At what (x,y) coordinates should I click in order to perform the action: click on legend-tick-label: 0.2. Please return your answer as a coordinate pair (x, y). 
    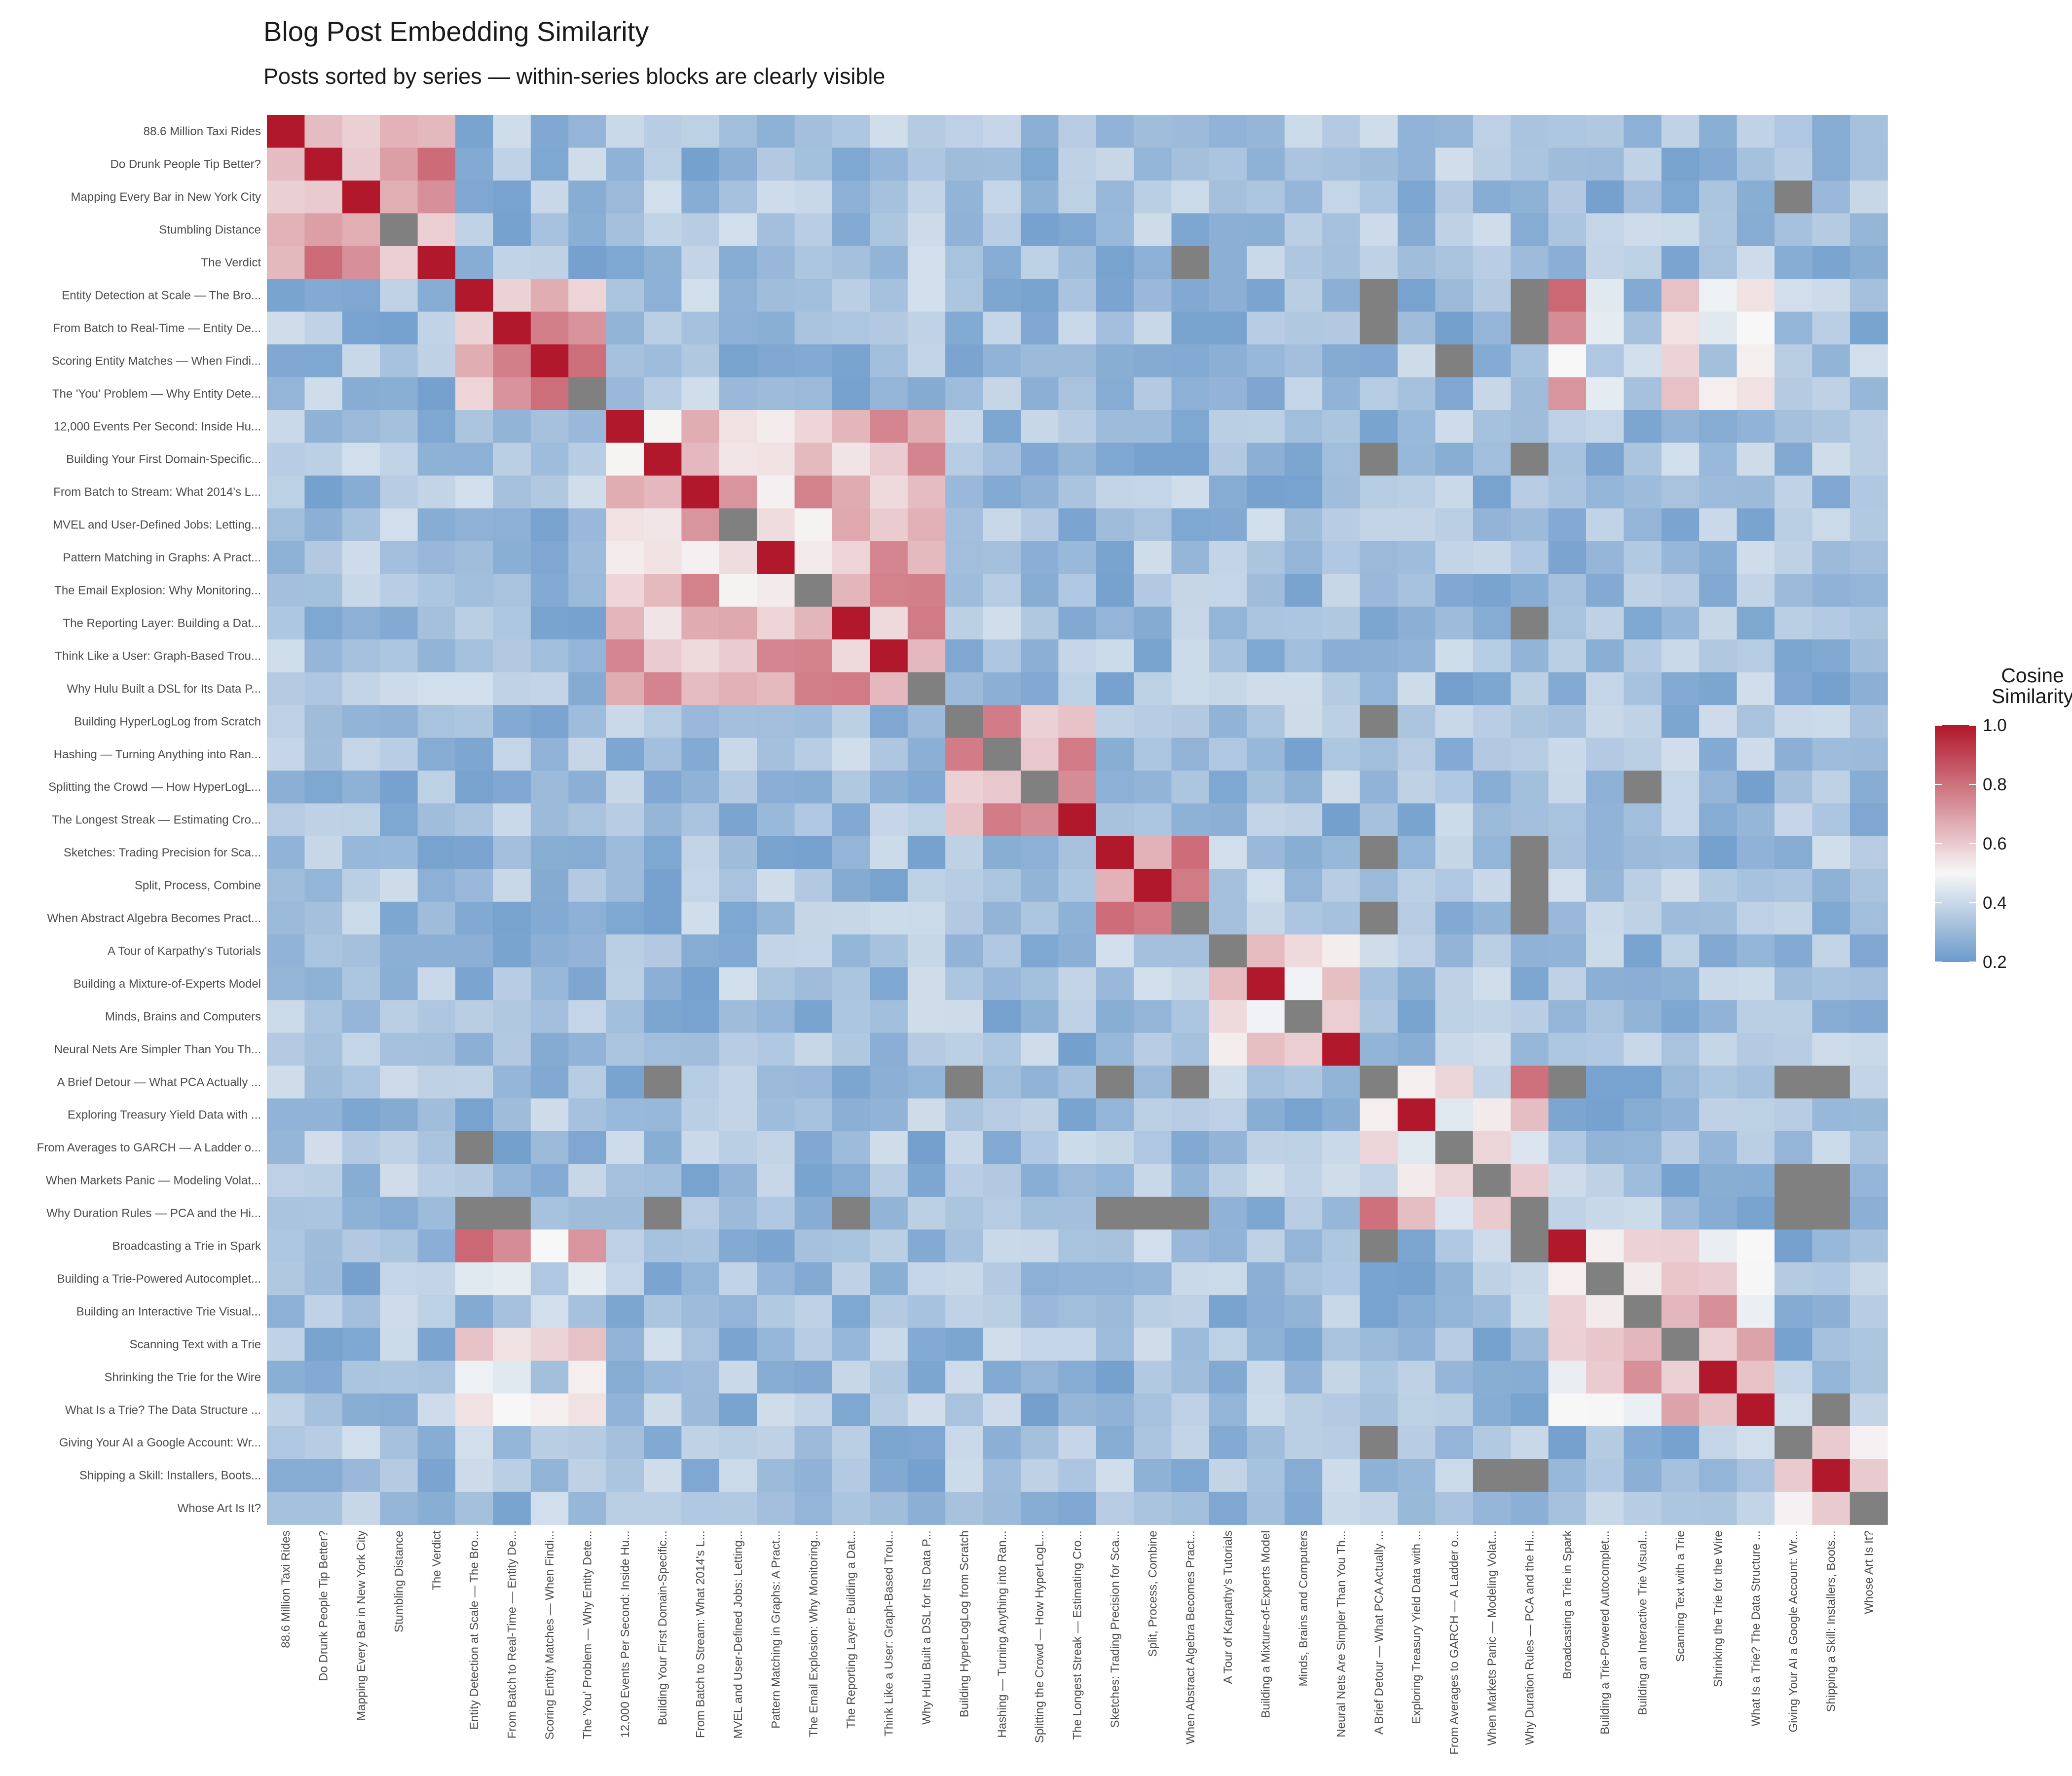
    Looking at the image, I should click on (1995, 963).